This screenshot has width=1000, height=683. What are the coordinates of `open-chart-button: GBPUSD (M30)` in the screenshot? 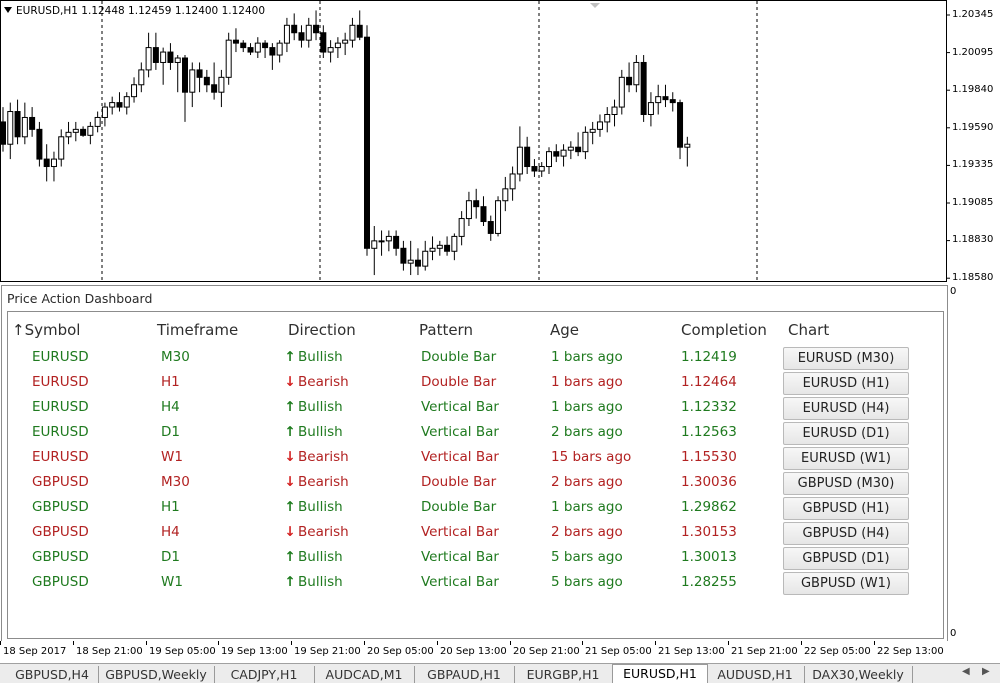 It's located at (846, 483).